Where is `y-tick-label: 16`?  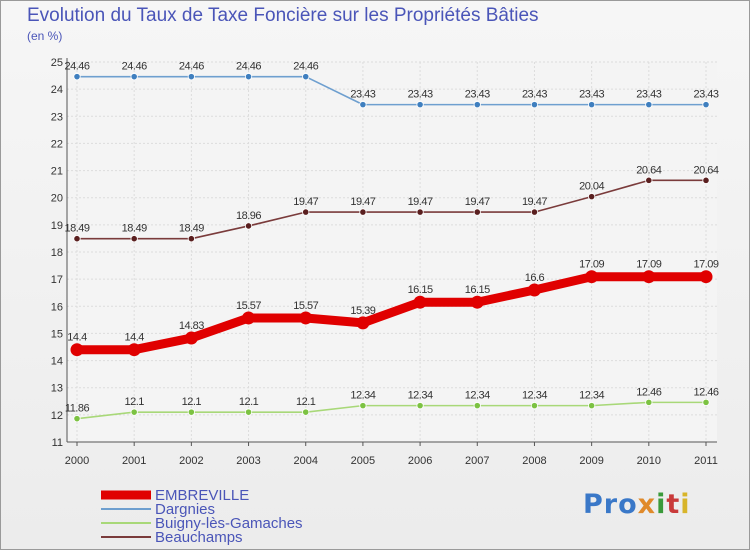
y-tick-label: 16 is located at coordinates (57, 307).